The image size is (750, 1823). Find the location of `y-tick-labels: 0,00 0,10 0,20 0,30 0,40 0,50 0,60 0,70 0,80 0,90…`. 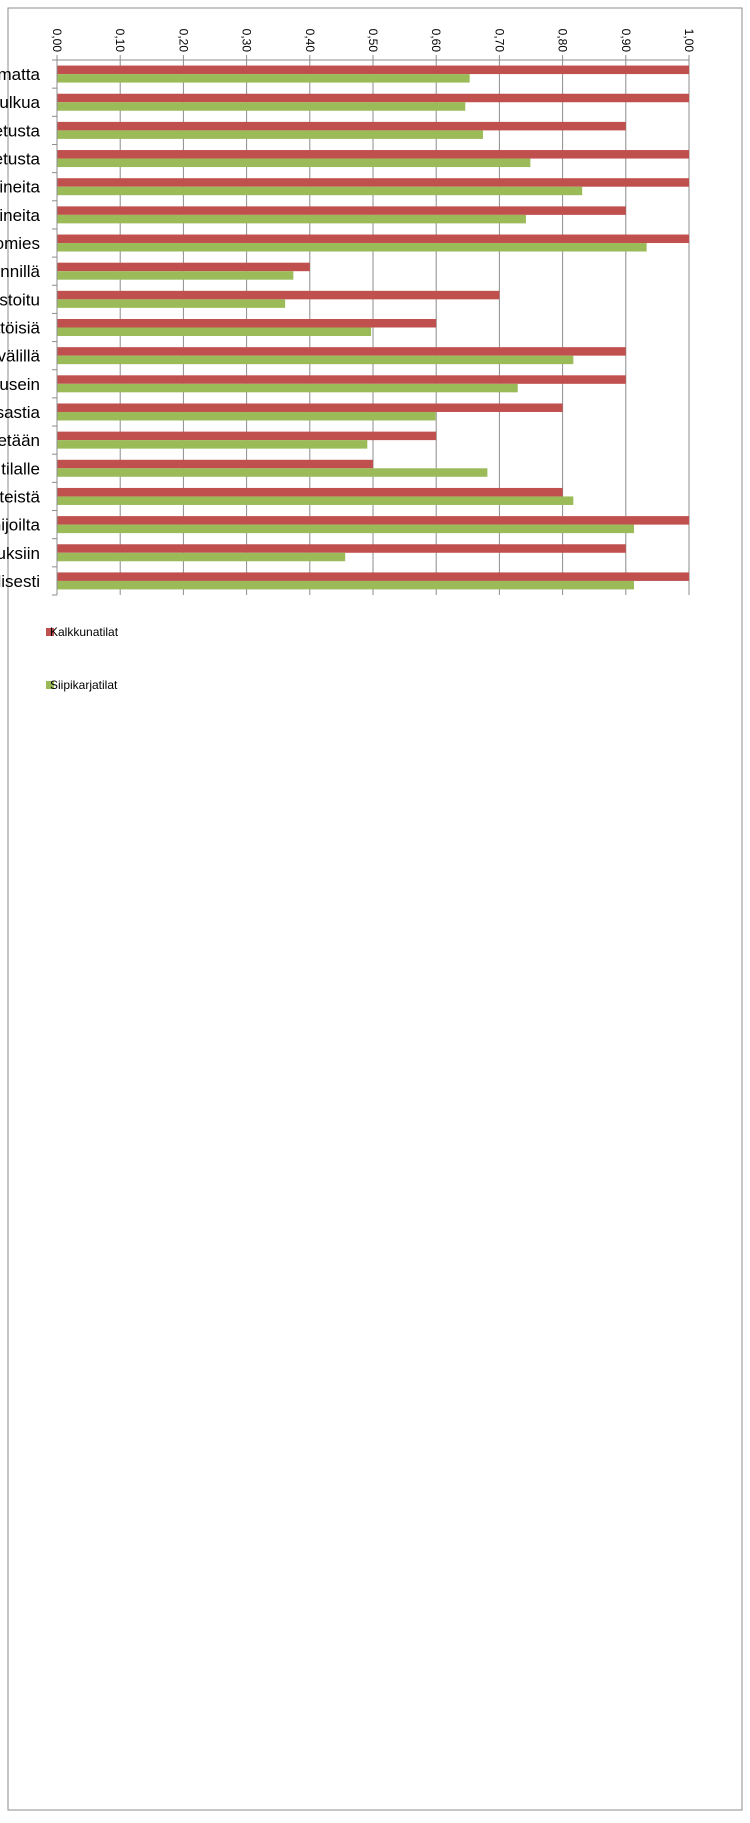

y-tick-labels: 0,00 0,10 0,20 0,30 0,40 0,50 0,60 0,70 0,80 0,90… is located at coordinates (373, 41).